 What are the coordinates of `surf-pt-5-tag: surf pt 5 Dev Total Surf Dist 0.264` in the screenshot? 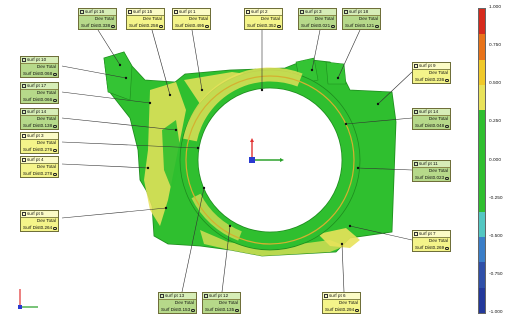 It's located at (39, 221).